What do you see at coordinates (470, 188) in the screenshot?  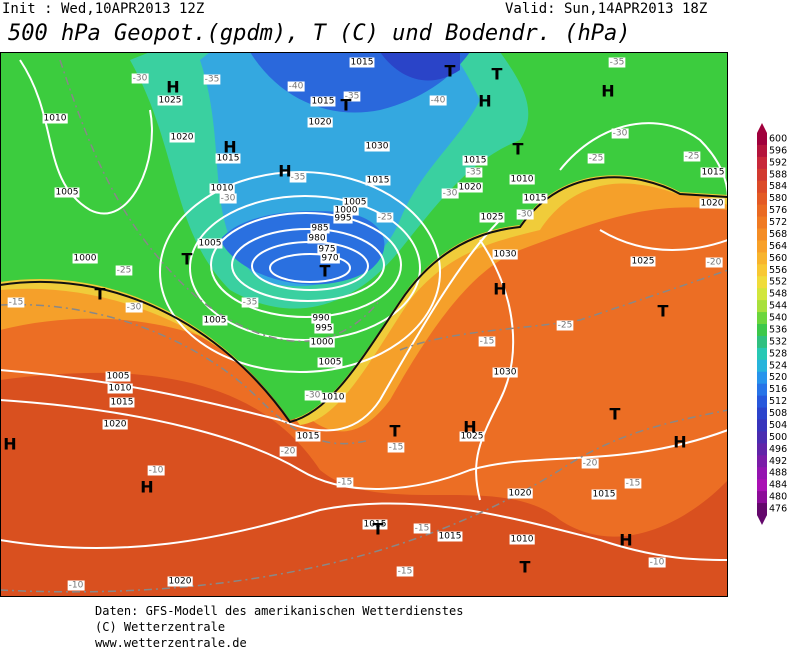 I see `pressure-label: 1020` at bounding box center [470, 188].